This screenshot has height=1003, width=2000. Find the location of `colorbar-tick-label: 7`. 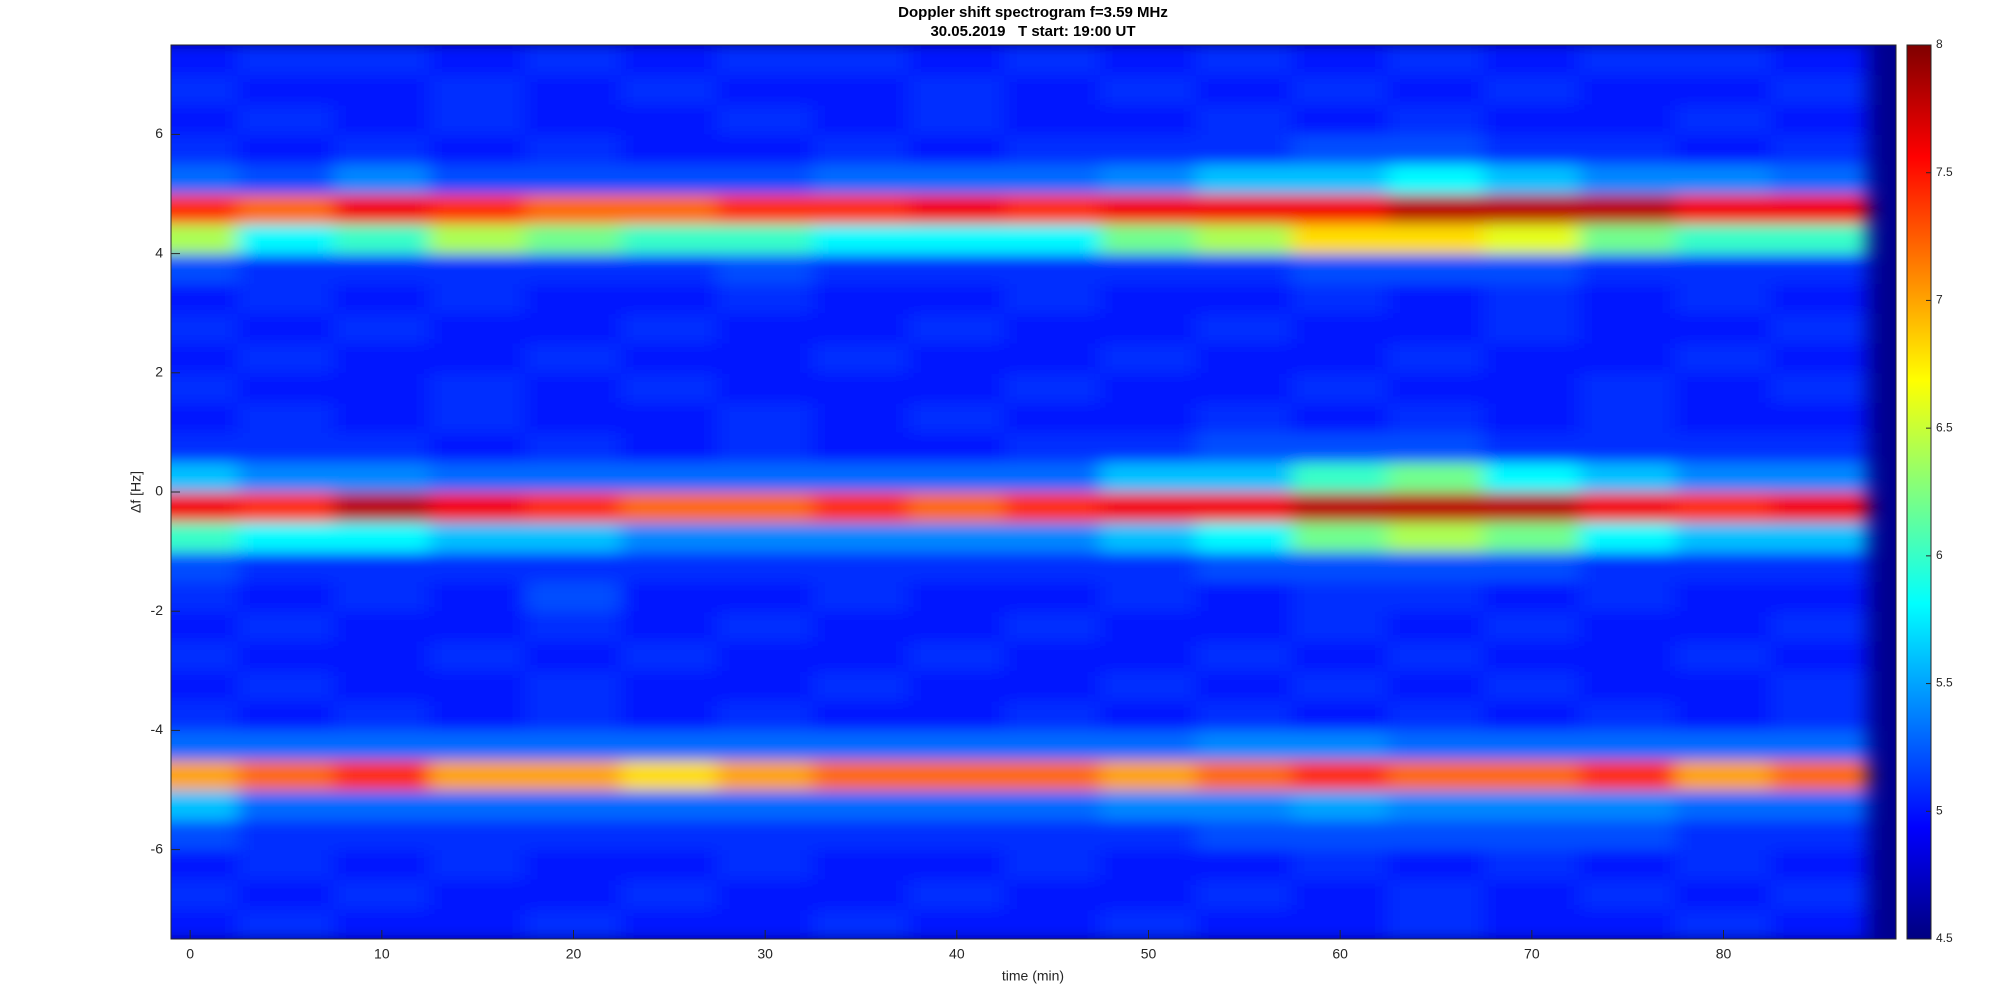

colorbar-tick-label: 7 is located at coordinates (1939, 300).